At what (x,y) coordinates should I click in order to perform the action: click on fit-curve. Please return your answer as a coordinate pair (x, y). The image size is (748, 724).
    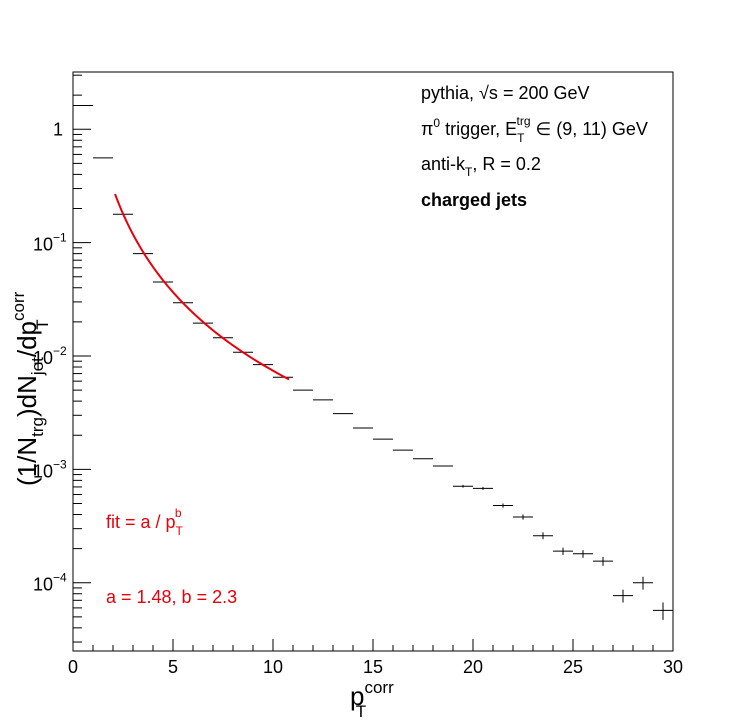
    Looking at the image, I should click on (202, 287).